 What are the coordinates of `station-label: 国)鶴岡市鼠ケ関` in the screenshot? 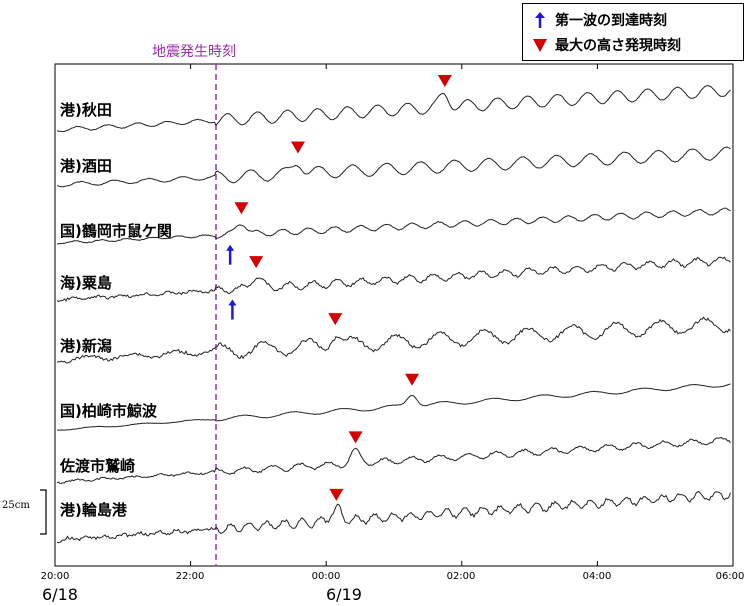 It's located at (116, 231).